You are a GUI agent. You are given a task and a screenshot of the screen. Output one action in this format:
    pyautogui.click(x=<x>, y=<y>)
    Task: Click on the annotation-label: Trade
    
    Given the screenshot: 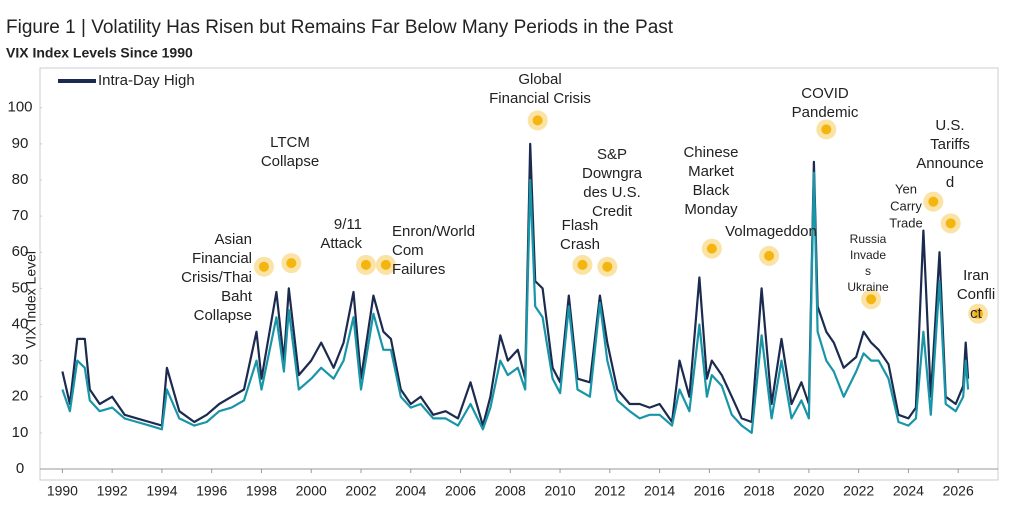 What is the action you would take?
    pyautogui.click(x=905, y=222)
    